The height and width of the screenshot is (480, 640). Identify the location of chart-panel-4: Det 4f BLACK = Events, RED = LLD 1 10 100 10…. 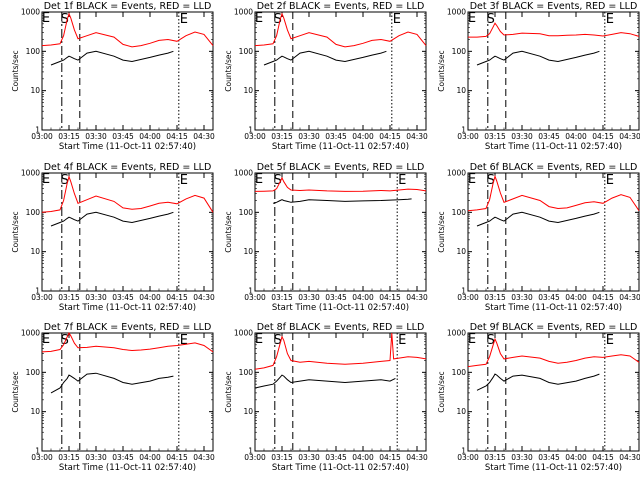
(113, 237).